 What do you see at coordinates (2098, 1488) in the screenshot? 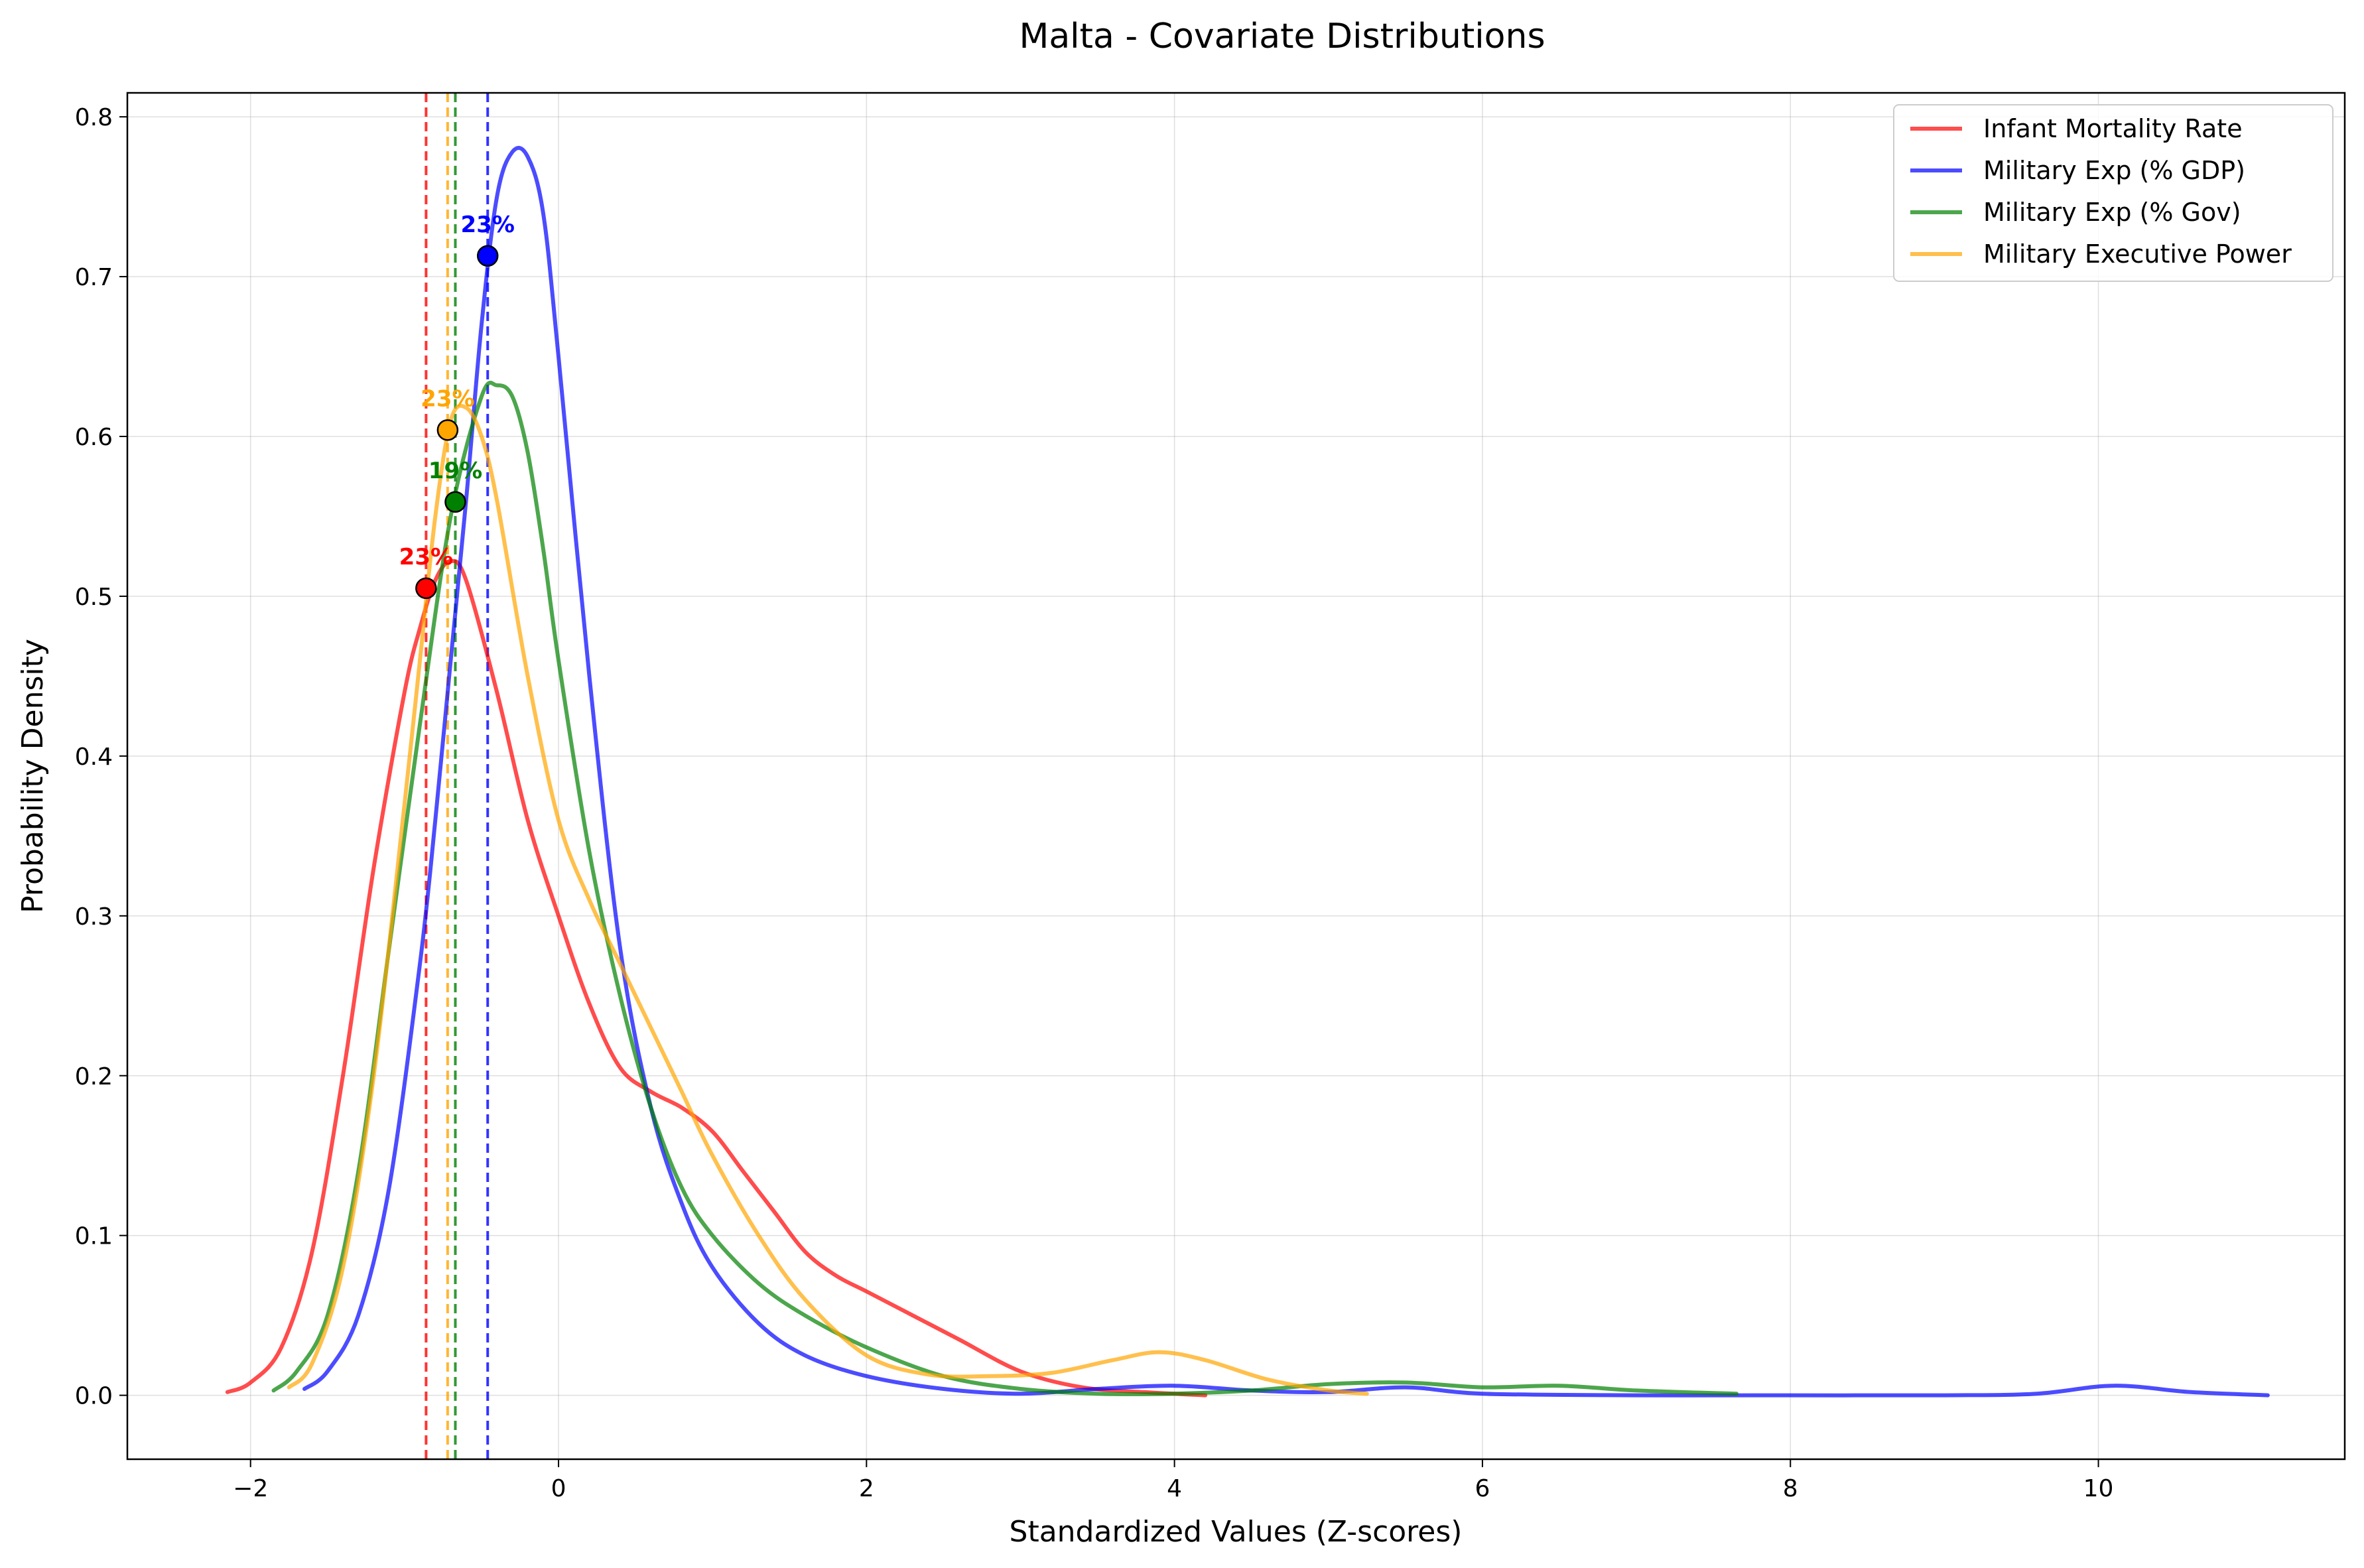
I see `x-tick-label: 10` at bounding box center [2098, 1488].